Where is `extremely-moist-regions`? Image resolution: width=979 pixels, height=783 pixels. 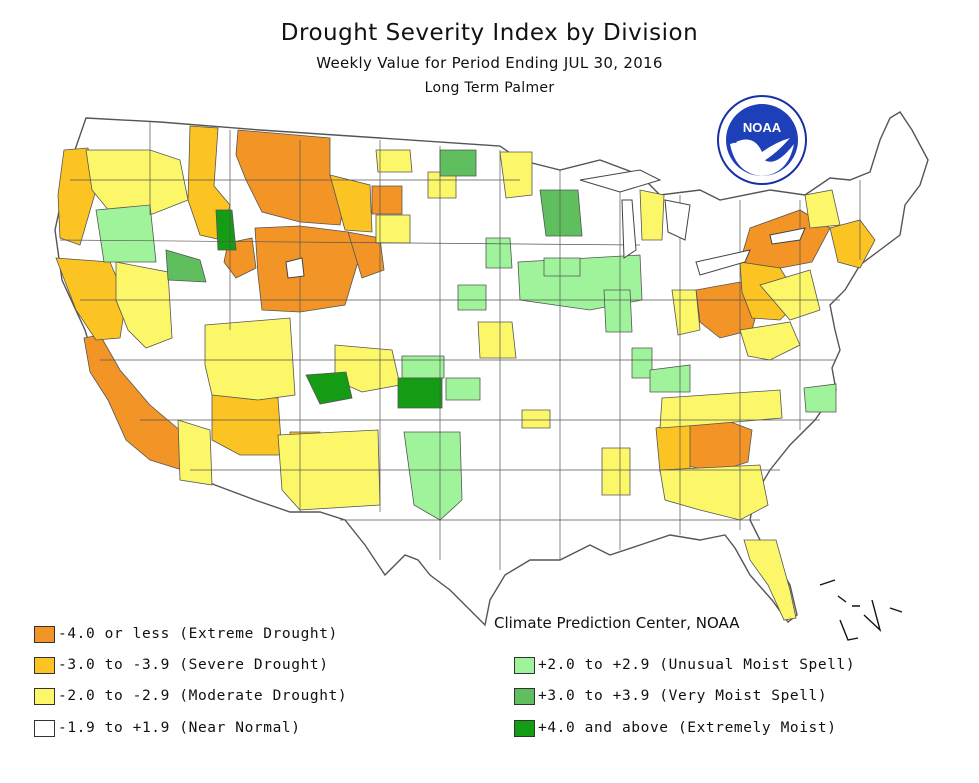
extremely-moist-regions is located at coordinates (329, 309).